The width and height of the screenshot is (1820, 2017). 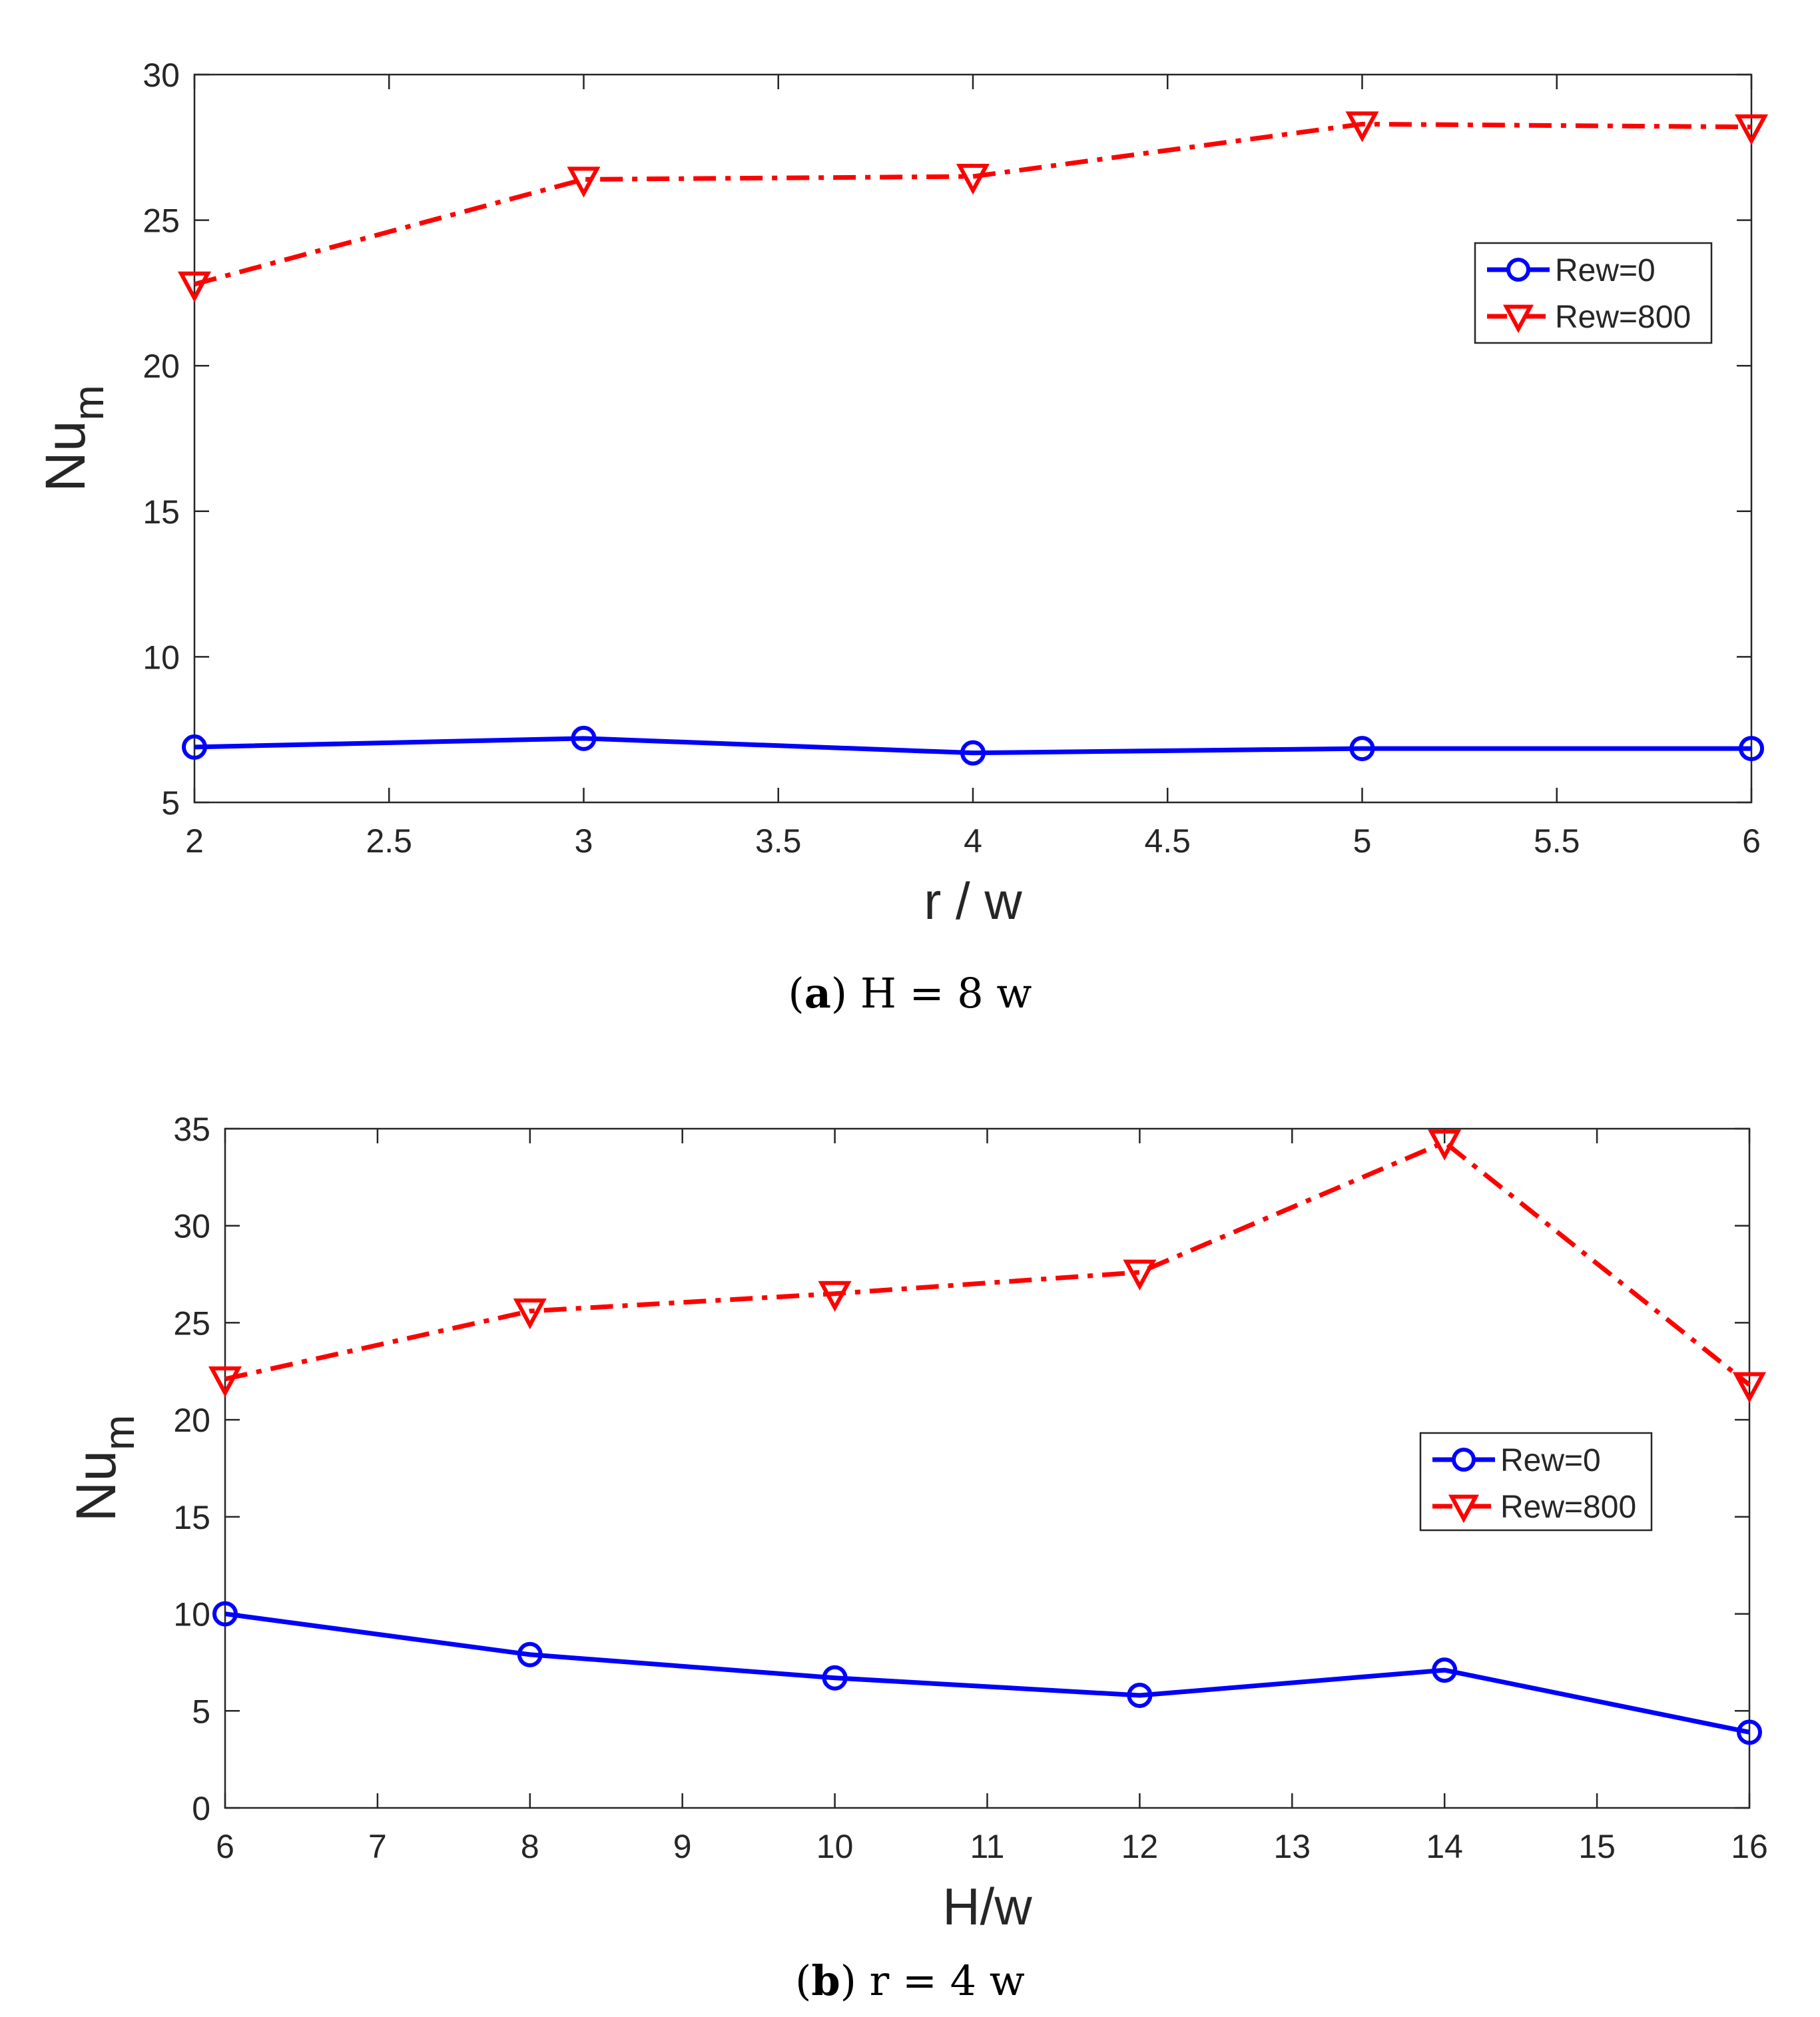 I want to click on x-tick-label: 5, so click(x=1362, y=841).